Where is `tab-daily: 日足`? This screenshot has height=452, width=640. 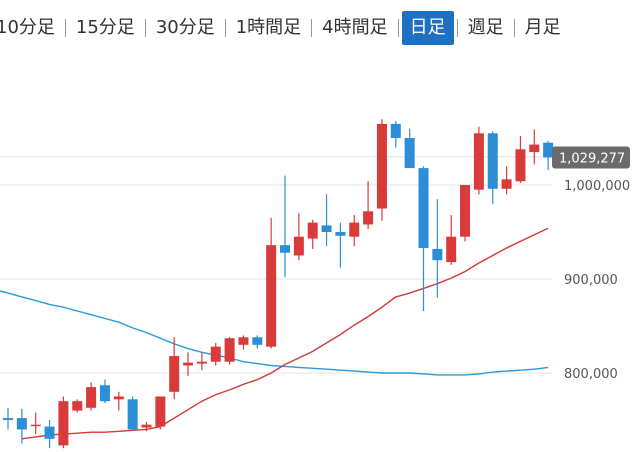
tab-daily: 日足 is located at coordinates (427, 28).